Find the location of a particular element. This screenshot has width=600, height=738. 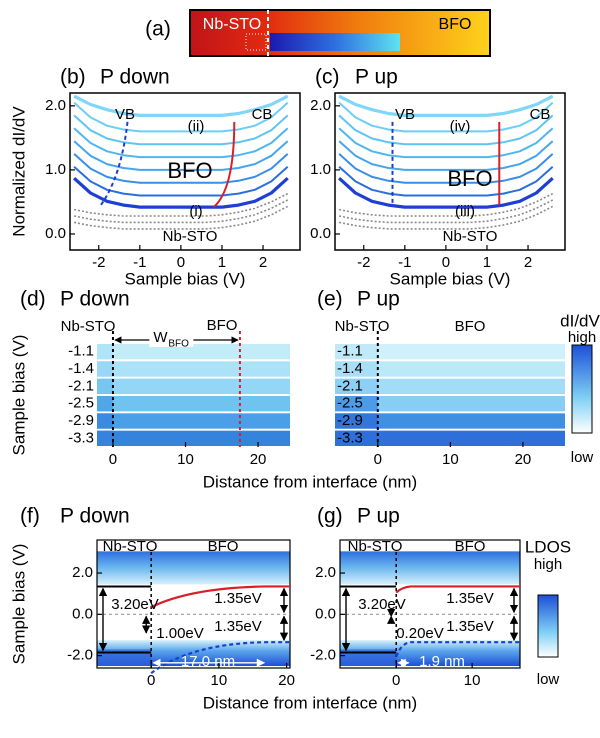

annotation: 17.0 nm is located at coordinates (208, 661).